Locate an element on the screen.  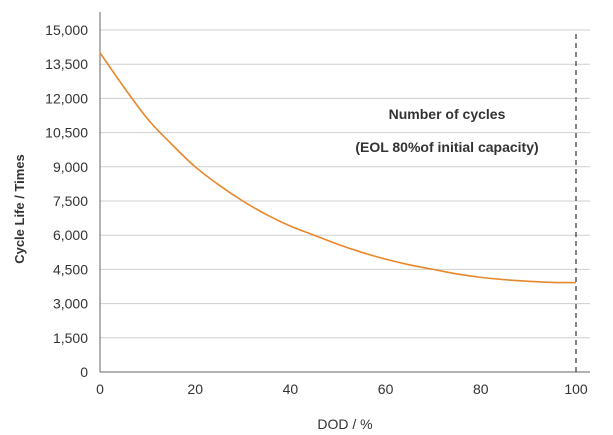
x-tick-label: 40 is located at coordinates (291, 389).